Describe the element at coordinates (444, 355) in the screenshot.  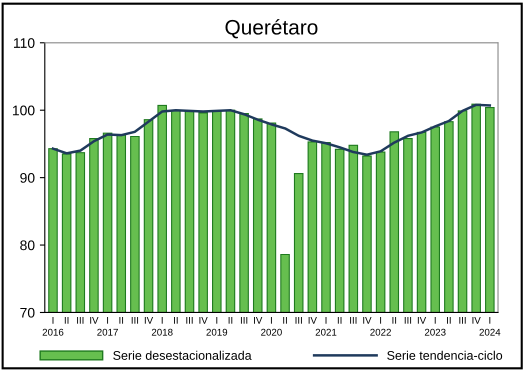
I see `legend-label: Serie tendencia-ciclo` at that location.